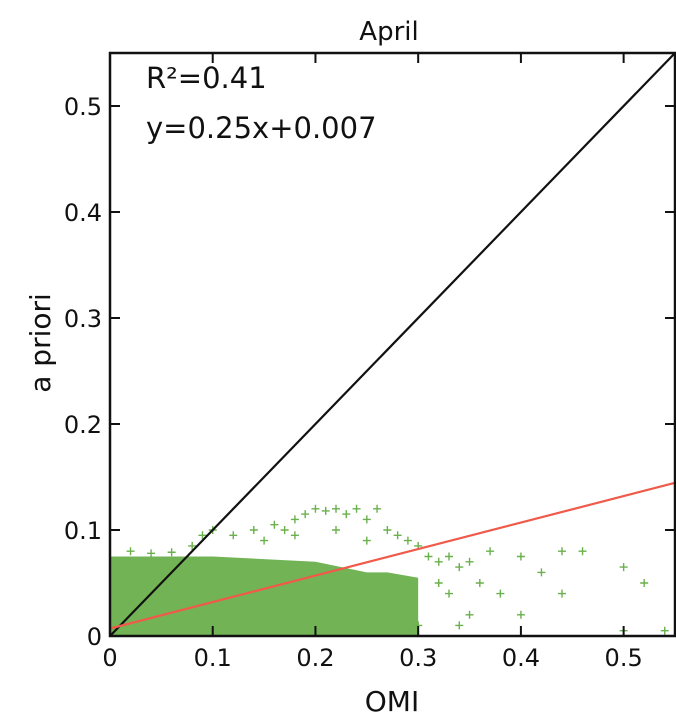 The width and height of the screenshot is (676, 721). I want to click on dense-scatter-region, so click(264, 596).